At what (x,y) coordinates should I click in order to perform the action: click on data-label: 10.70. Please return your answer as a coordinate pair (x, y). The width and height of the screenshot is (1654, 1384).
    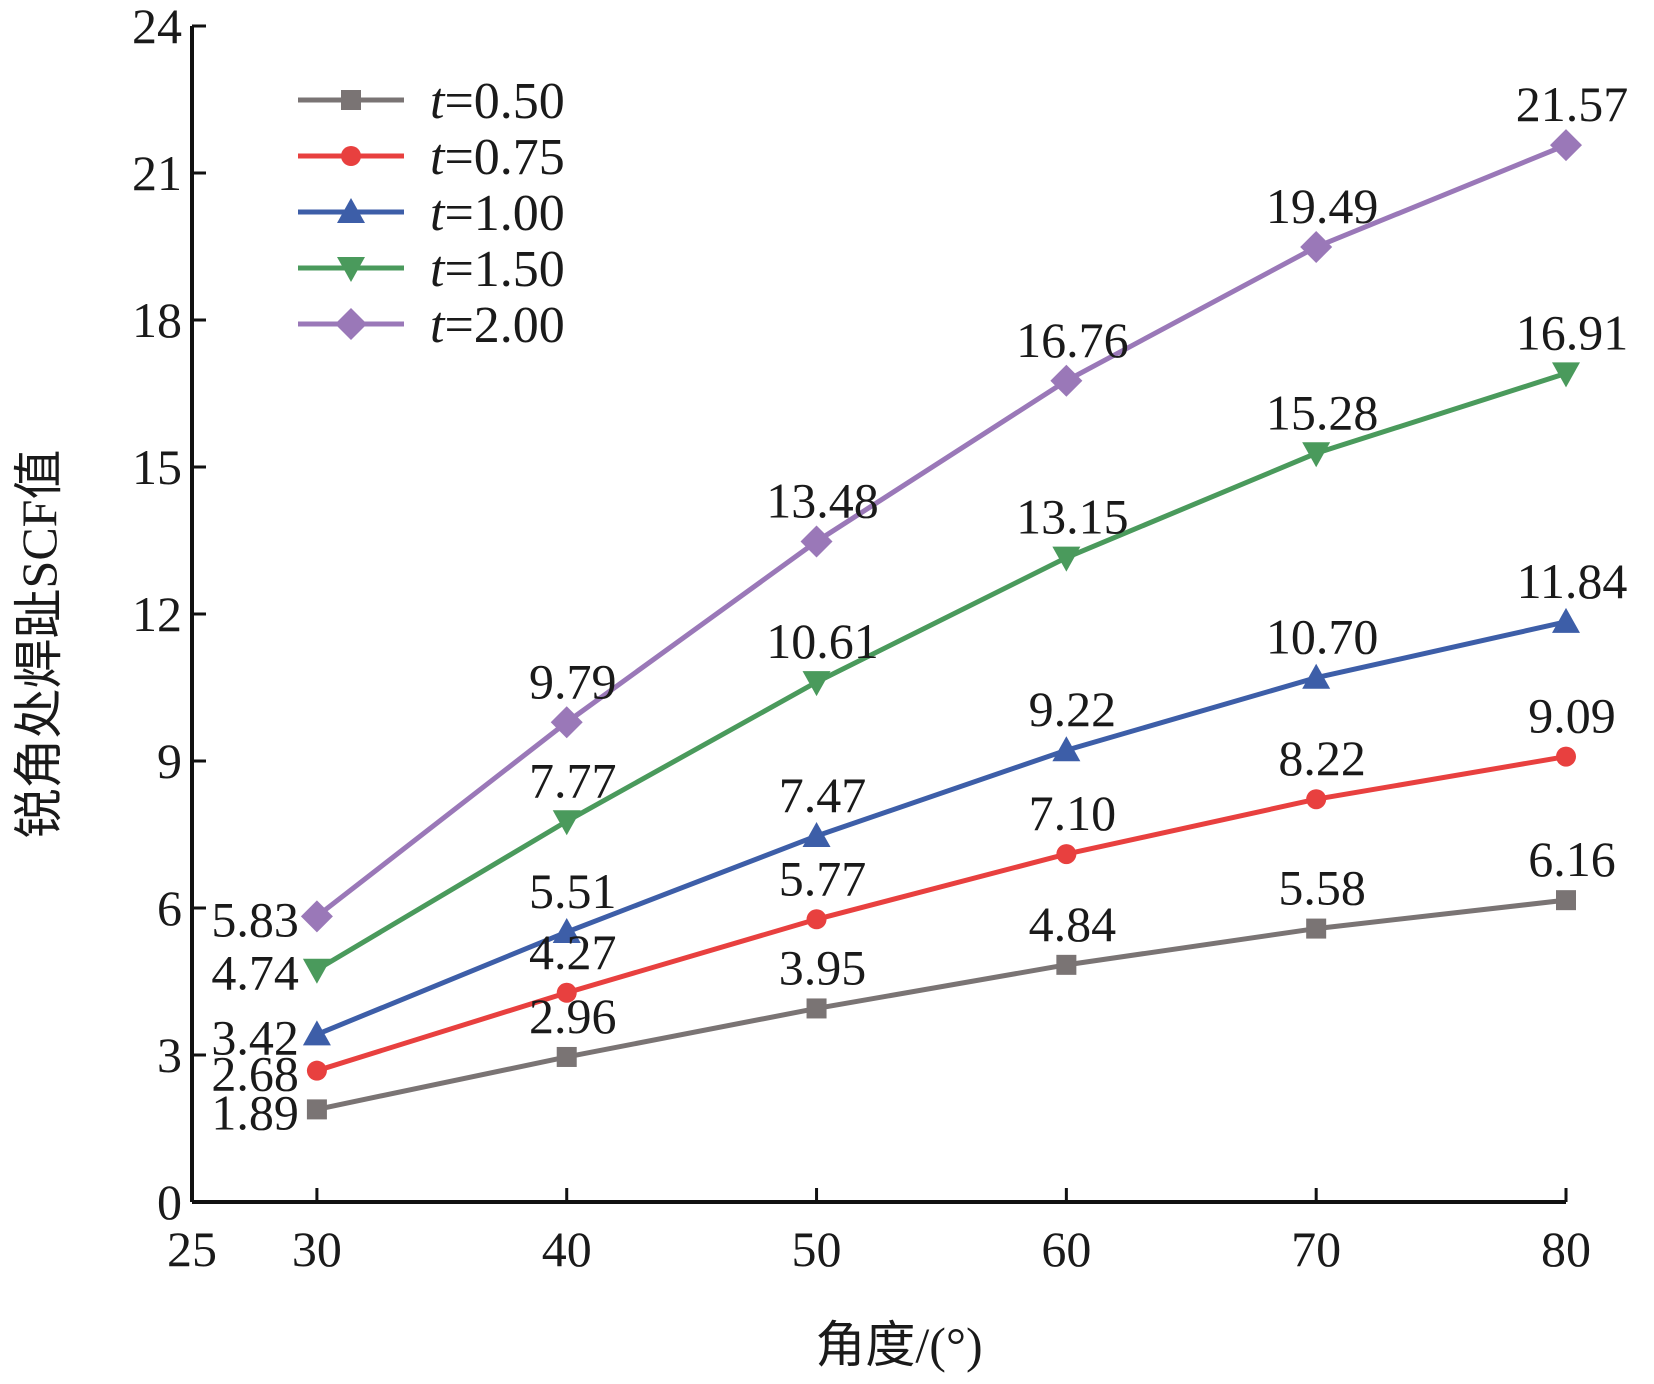
    Looking at the image, I should click on (1322, 637).